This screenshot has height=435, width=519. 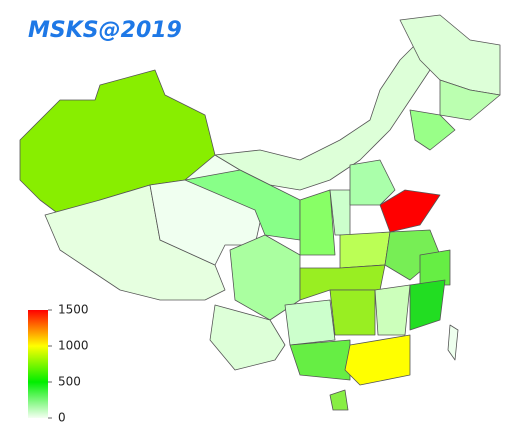 What do you see at coordinates (73, 346) in the screenshot?
I see `tick-label: 1000` at bounding box center [73, 346].